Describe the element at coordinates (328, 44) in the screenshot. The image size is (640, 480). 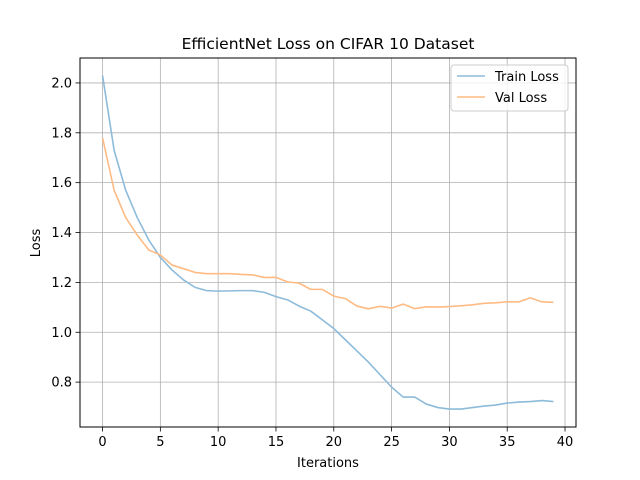
I see `chart-title: EfficientNet Loss on CIFAR 10 Dataset` at that location.